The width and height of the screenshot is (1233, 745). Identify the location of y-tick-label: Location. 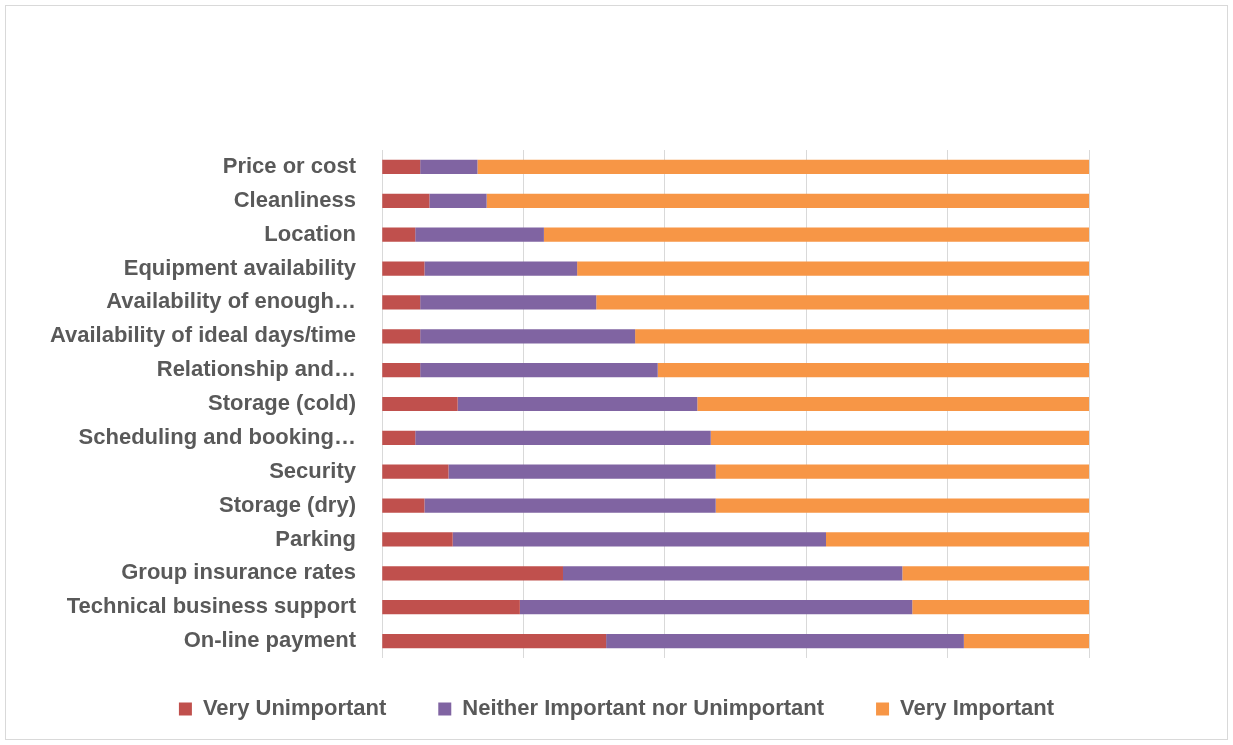
(310, 233).